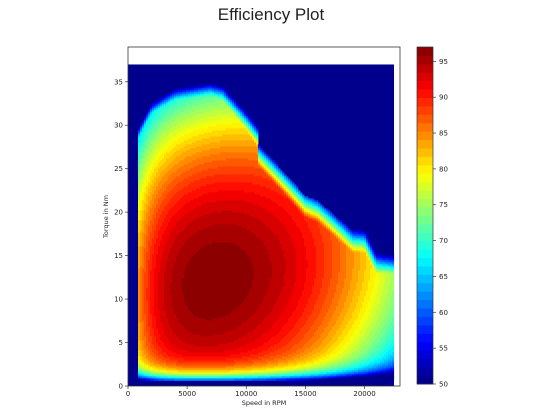 The height and width of the screenshot is (410, 542). I want to click on x-axis-label: Speed in RPM, so click(264, 403).